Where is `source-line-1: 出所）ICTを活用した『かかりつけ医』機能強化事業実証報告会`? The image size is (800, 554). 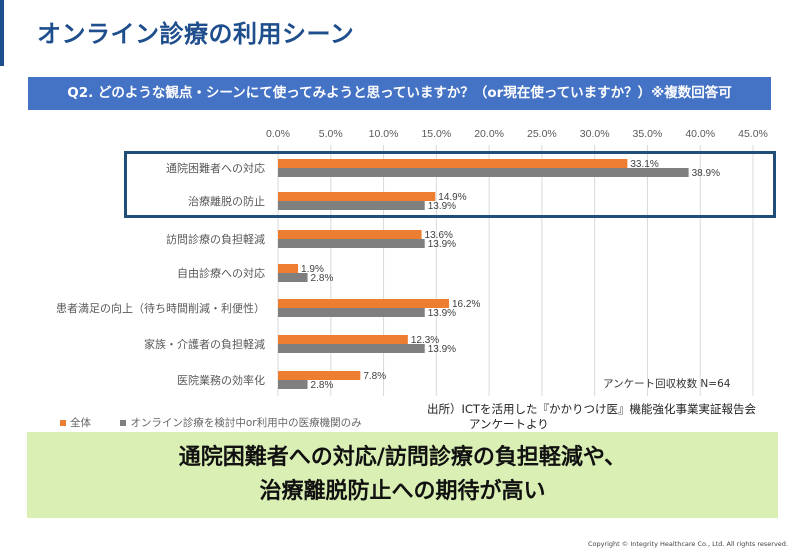 source-line-1: 出所）ICTを活用した『かかりつけ医』機能強化事業実証報告会 is located at coordinates (592, 409).